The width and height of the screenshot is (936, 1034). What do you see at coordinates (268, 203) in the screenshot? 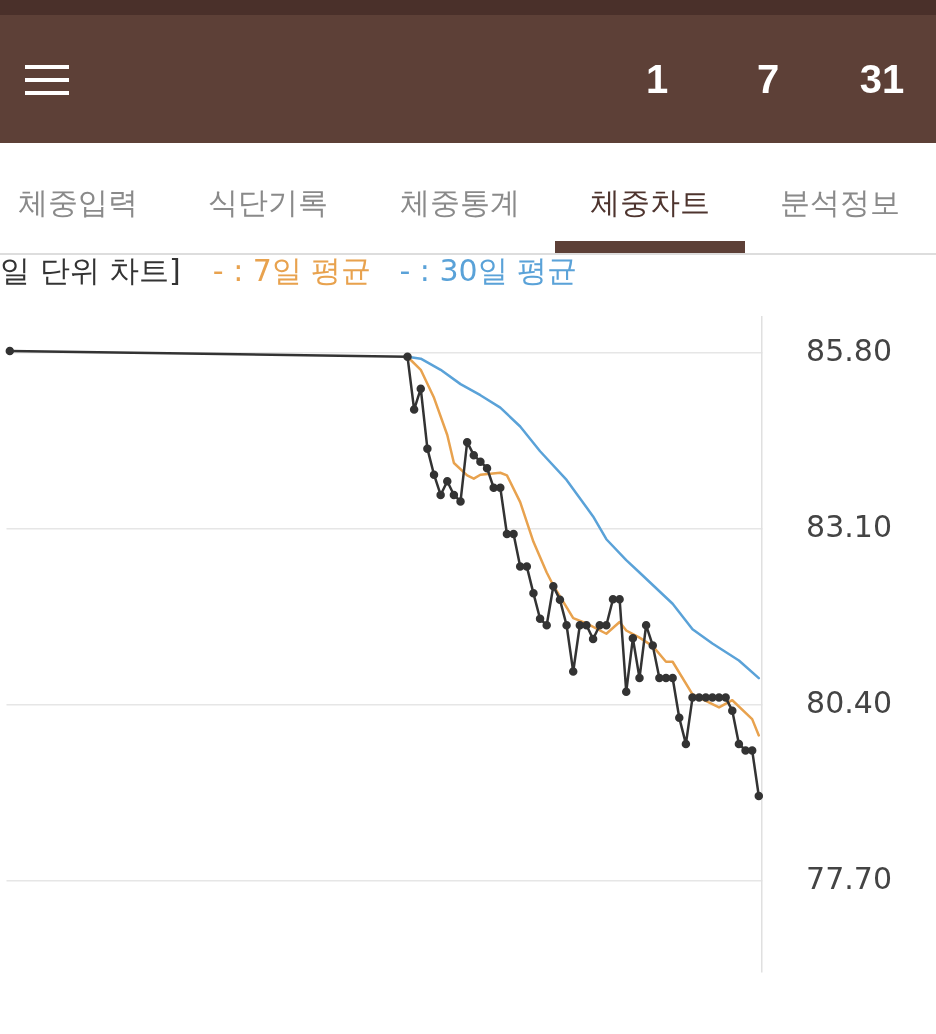
I see `text: 식단기록` at bounding box center [268, 203].